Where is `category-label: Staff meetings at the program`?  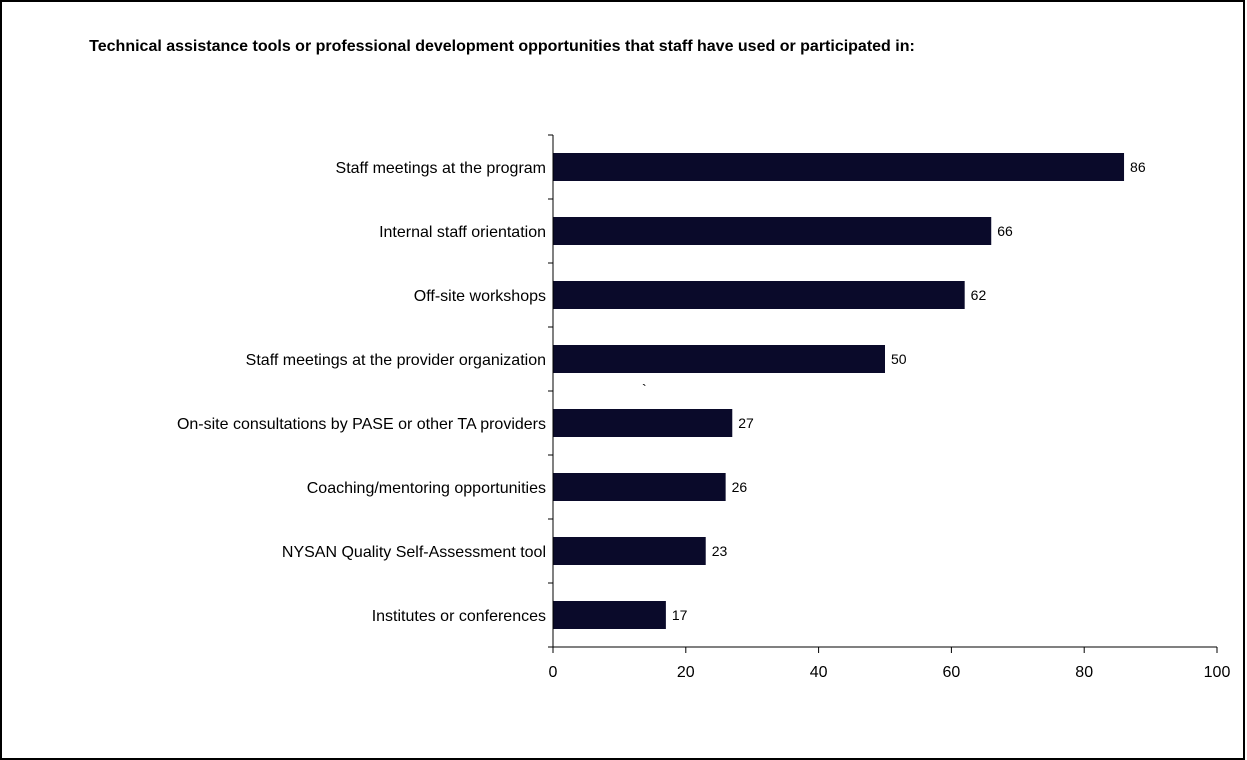
category-label: Staff meetings at the program is located at coordinates (441, 168).